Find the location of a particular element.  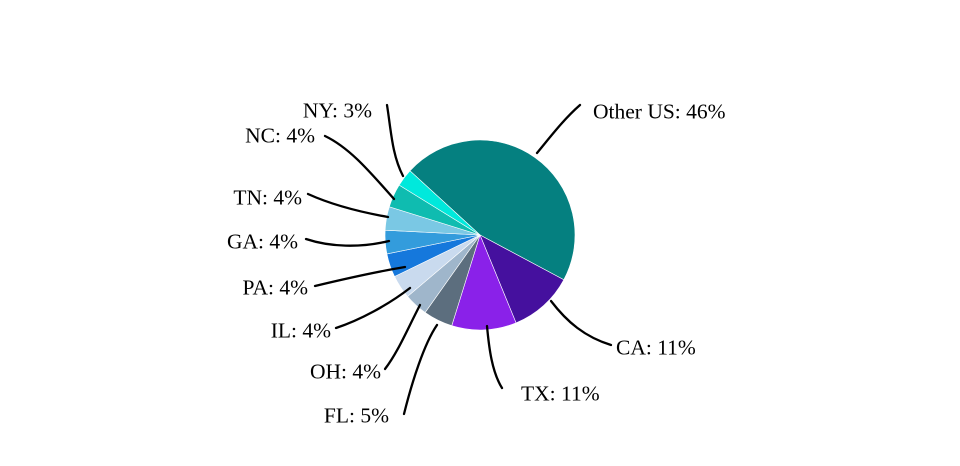

slice-label-tn: TN: 4% is located at coordinates (267, 198).